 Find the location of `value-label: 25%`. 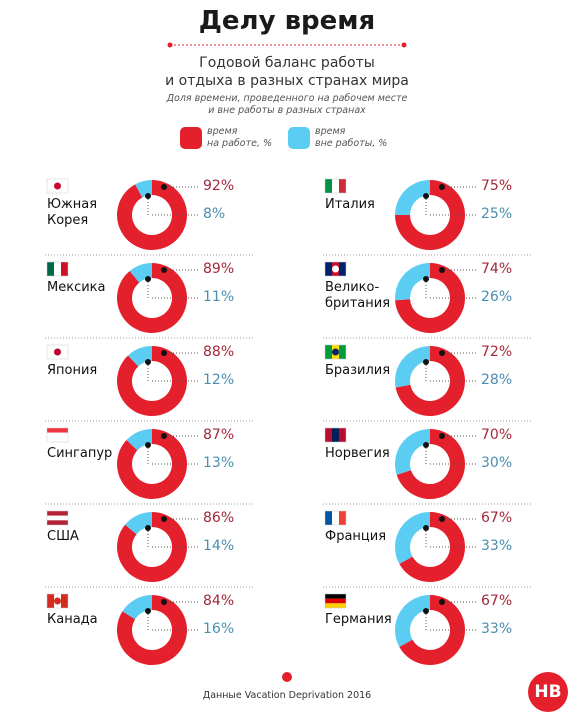

value-label: 25% is located at coordinates (497, 214).